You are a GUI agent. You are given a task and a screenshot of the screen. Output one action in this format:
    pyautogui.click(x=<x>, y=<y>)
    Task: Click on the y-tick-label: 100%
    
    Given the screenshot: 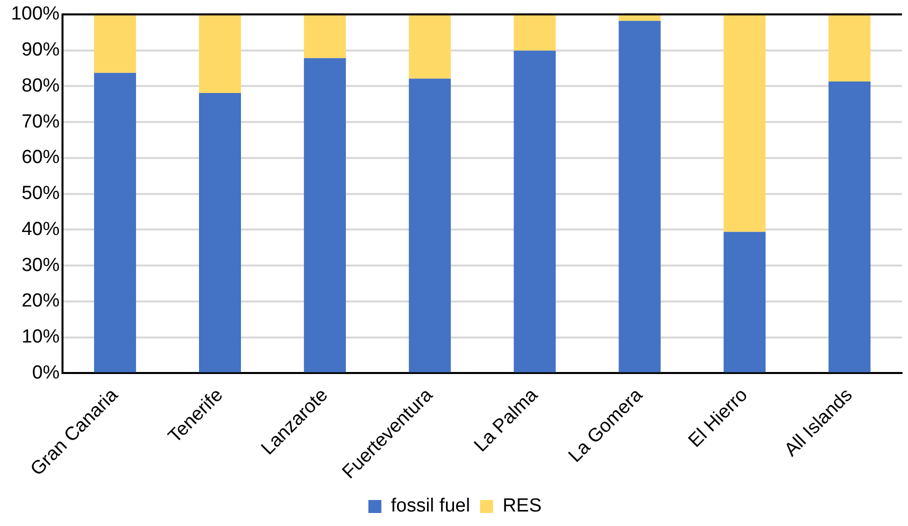 What is the action you would take?
    pyautogui.click(x=35, y=14)
    